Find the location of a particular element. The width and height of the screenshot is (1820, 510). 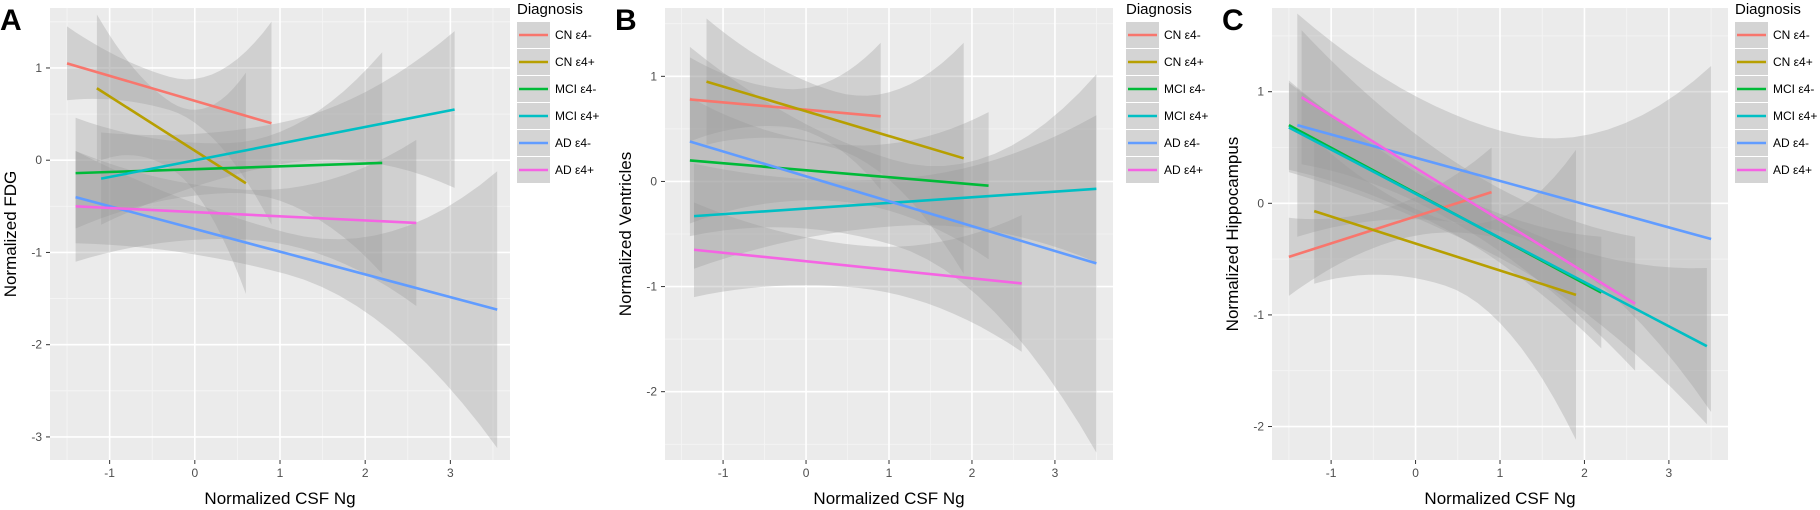

y-axis-title: Normalized FDG is located at coordinates (10, 234).